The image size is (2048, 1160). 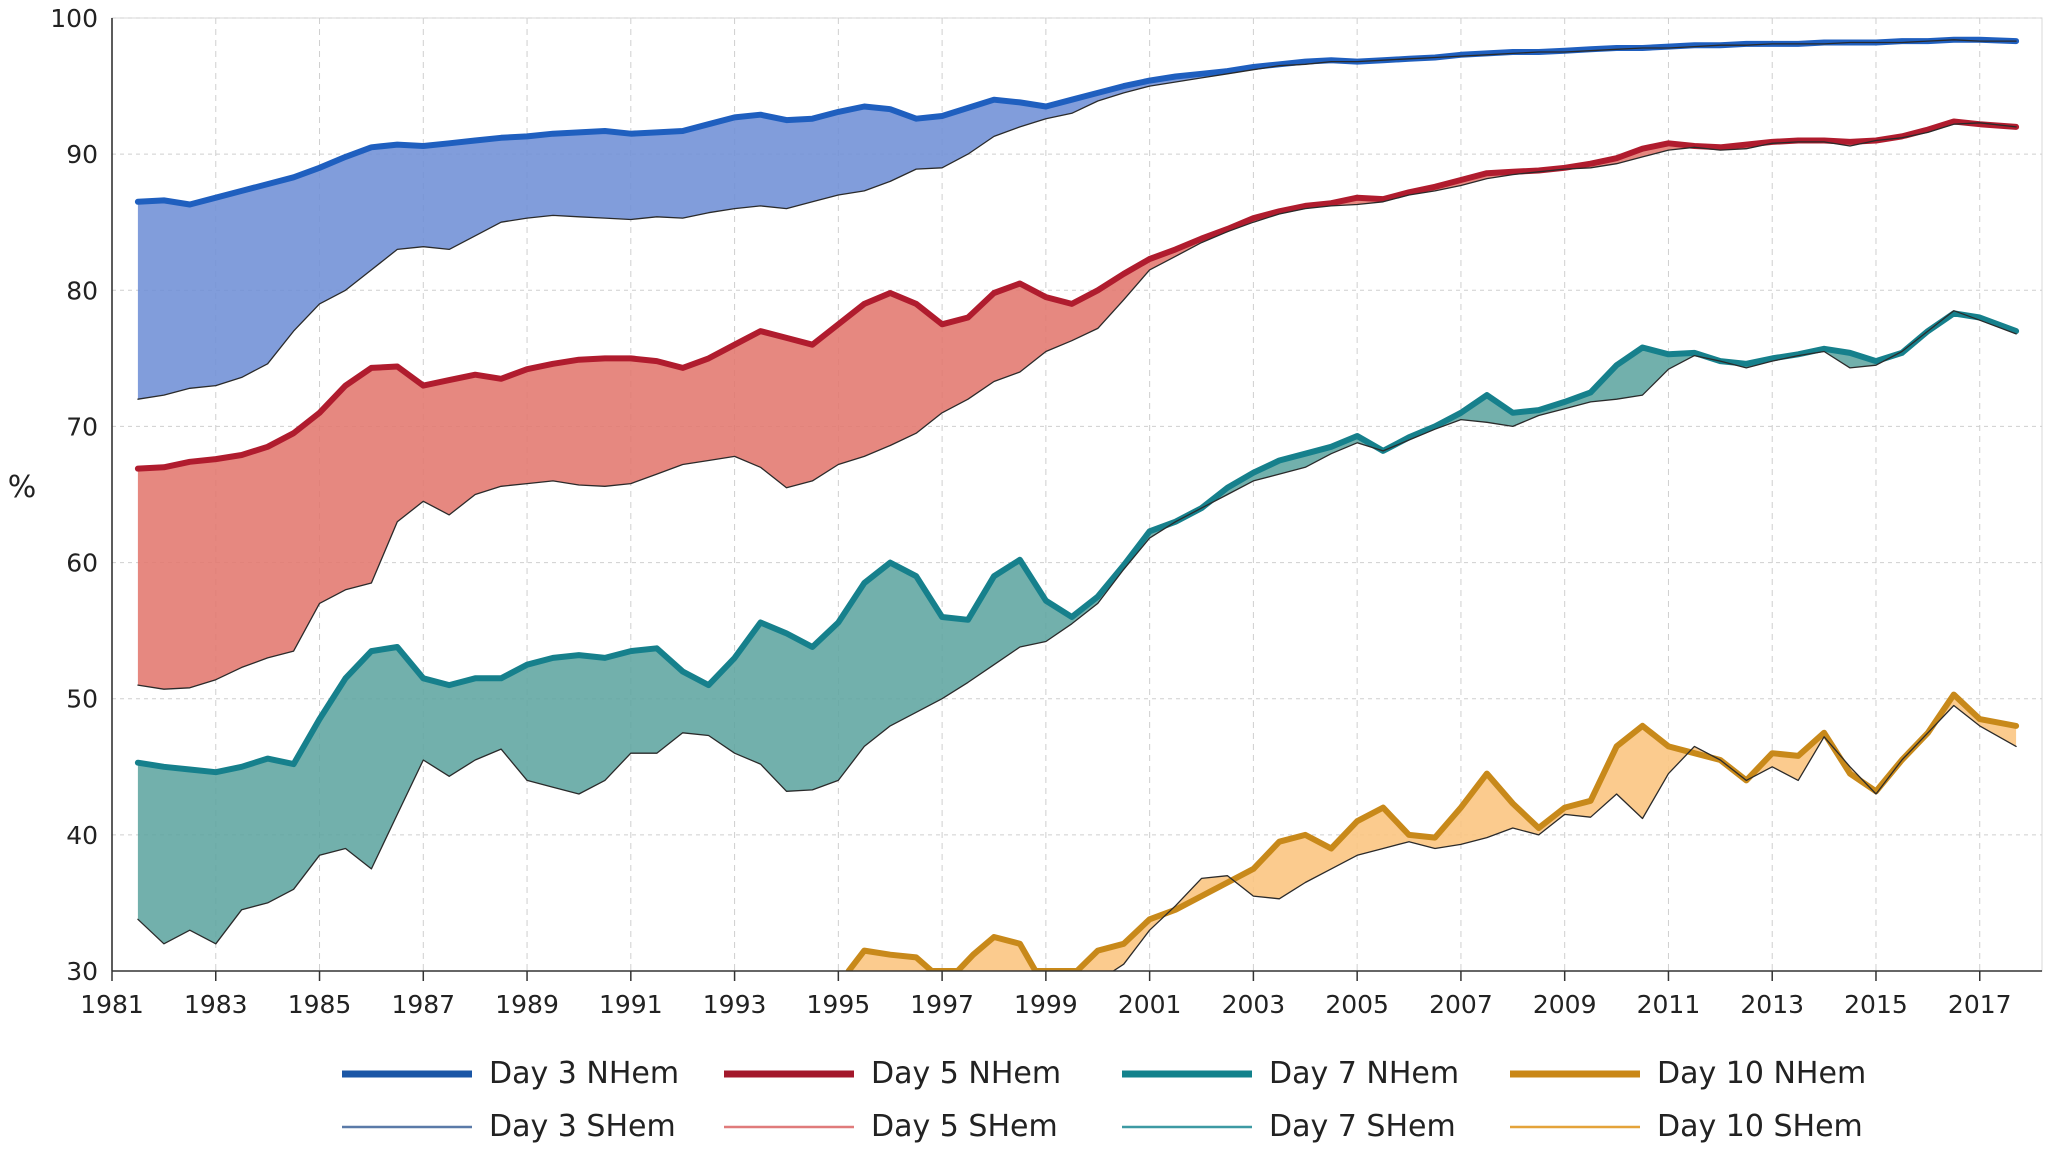 I want to click on legend-label: Day 5 NHem, so click(x=966, y=1073).